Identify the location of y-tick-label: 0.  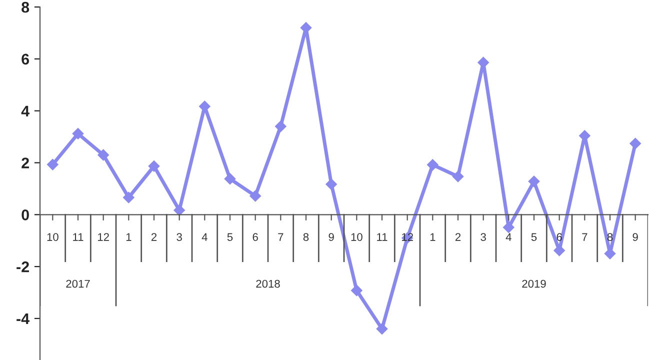
(25, 215).